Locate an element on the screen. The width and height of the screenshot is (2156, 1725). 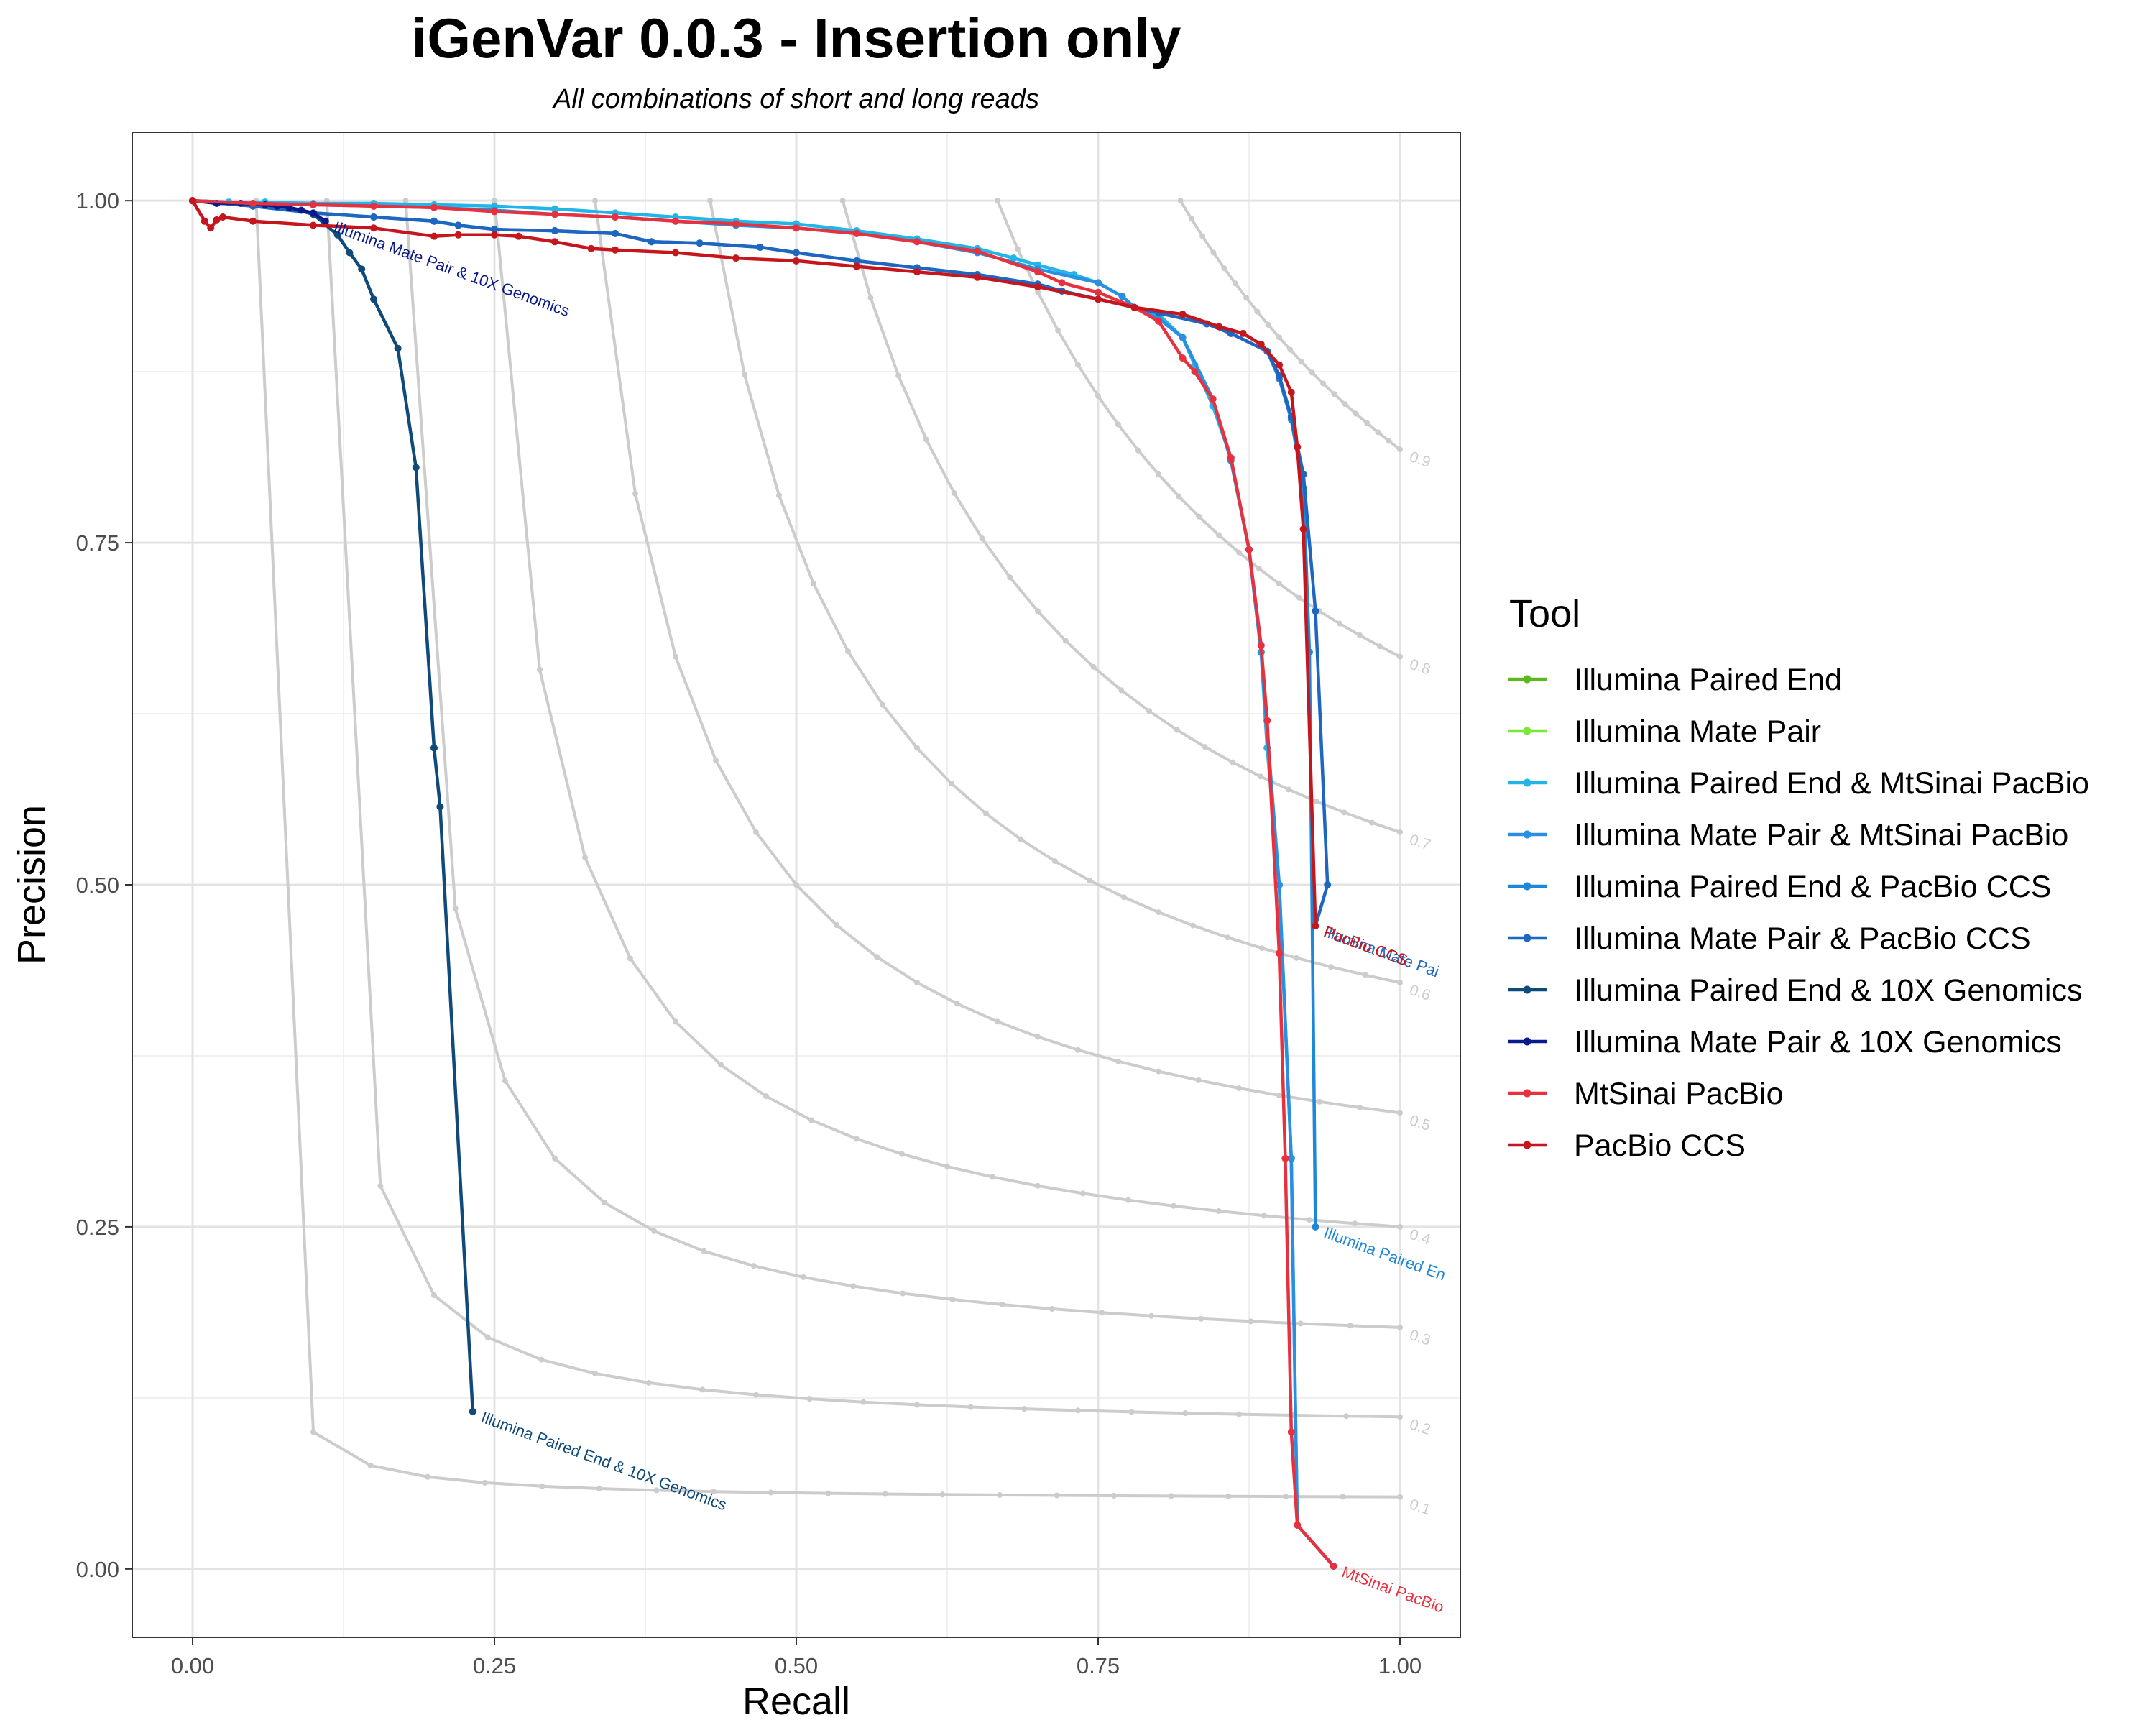
legend-label: PacBio CCS is located at coordinates (1660, 1145).